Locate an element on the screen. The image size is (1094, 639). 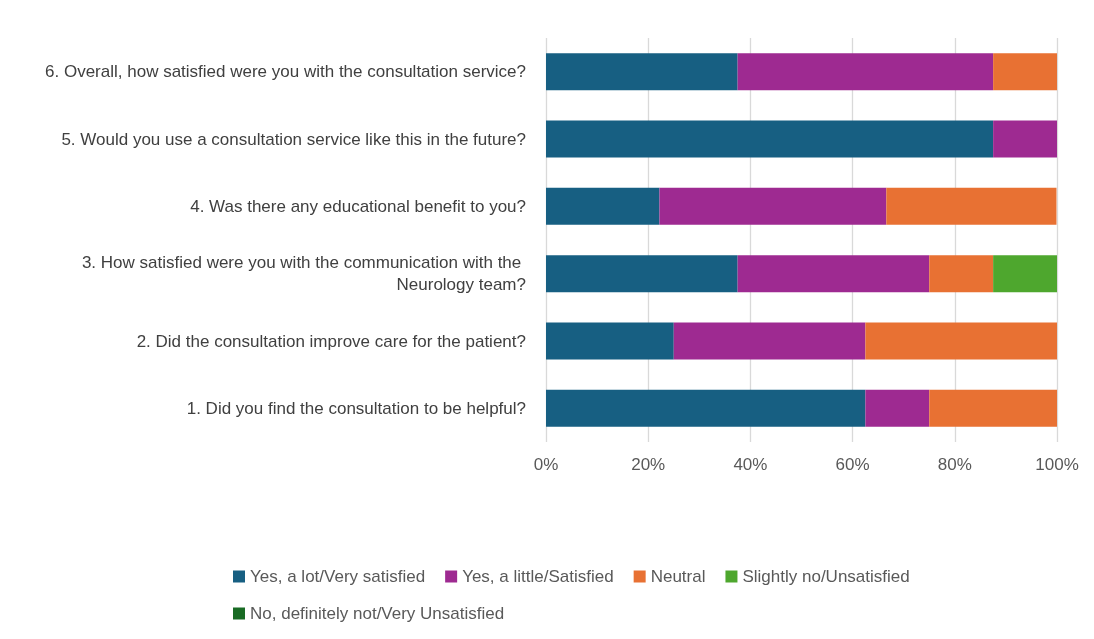
legend-label: Yes, a little/Satisfied is located at coordinates (538, 576).